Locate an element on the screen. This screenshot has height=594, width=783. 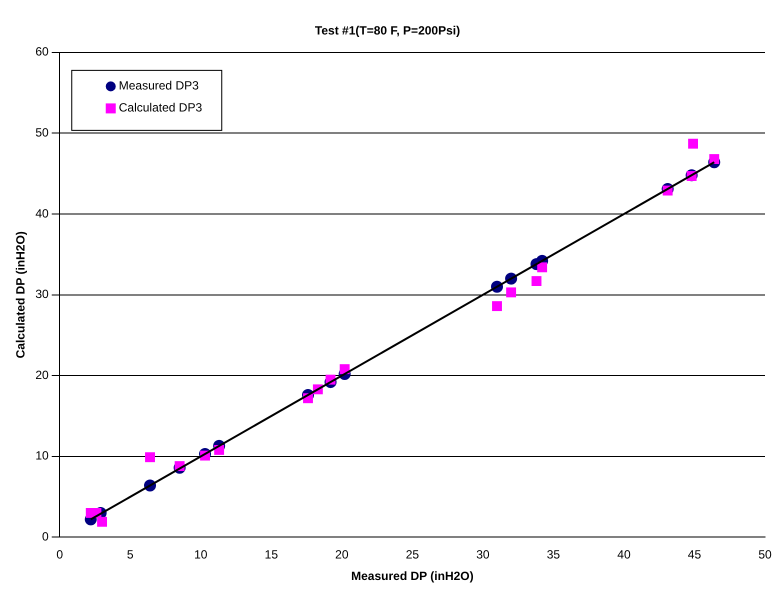
legend-label: Measured DP3 is located at coordinates (159, 85).